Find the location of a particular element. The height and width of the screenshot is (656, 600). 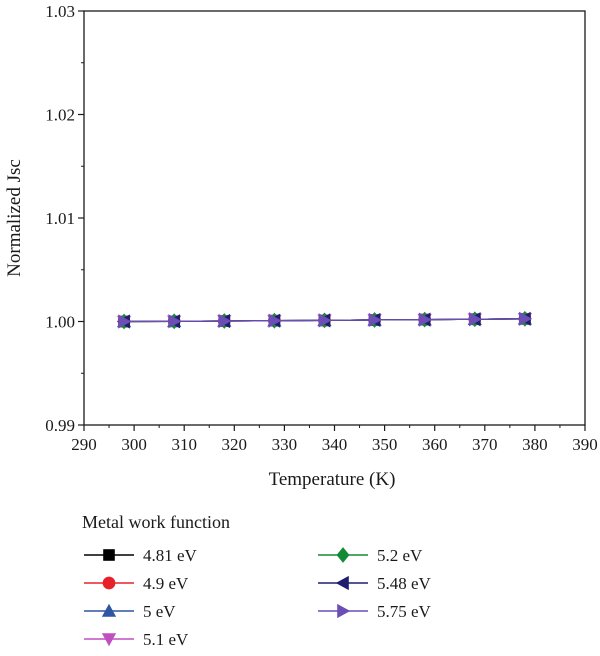

legend-label: 5.48 eV is located at coordinates (404, 583).